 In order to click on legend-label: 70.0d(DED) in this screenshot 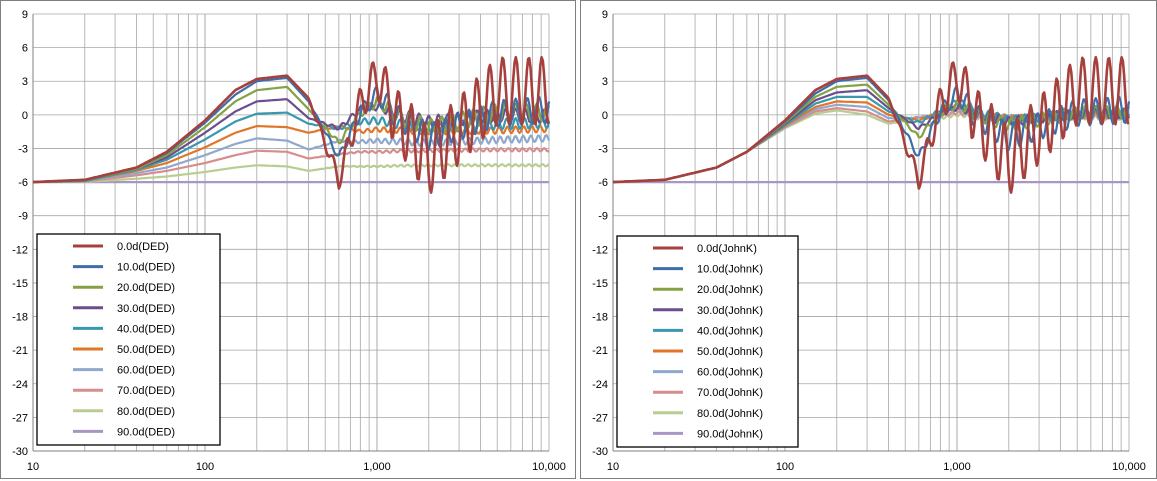, I will do `click(146, 391)`.